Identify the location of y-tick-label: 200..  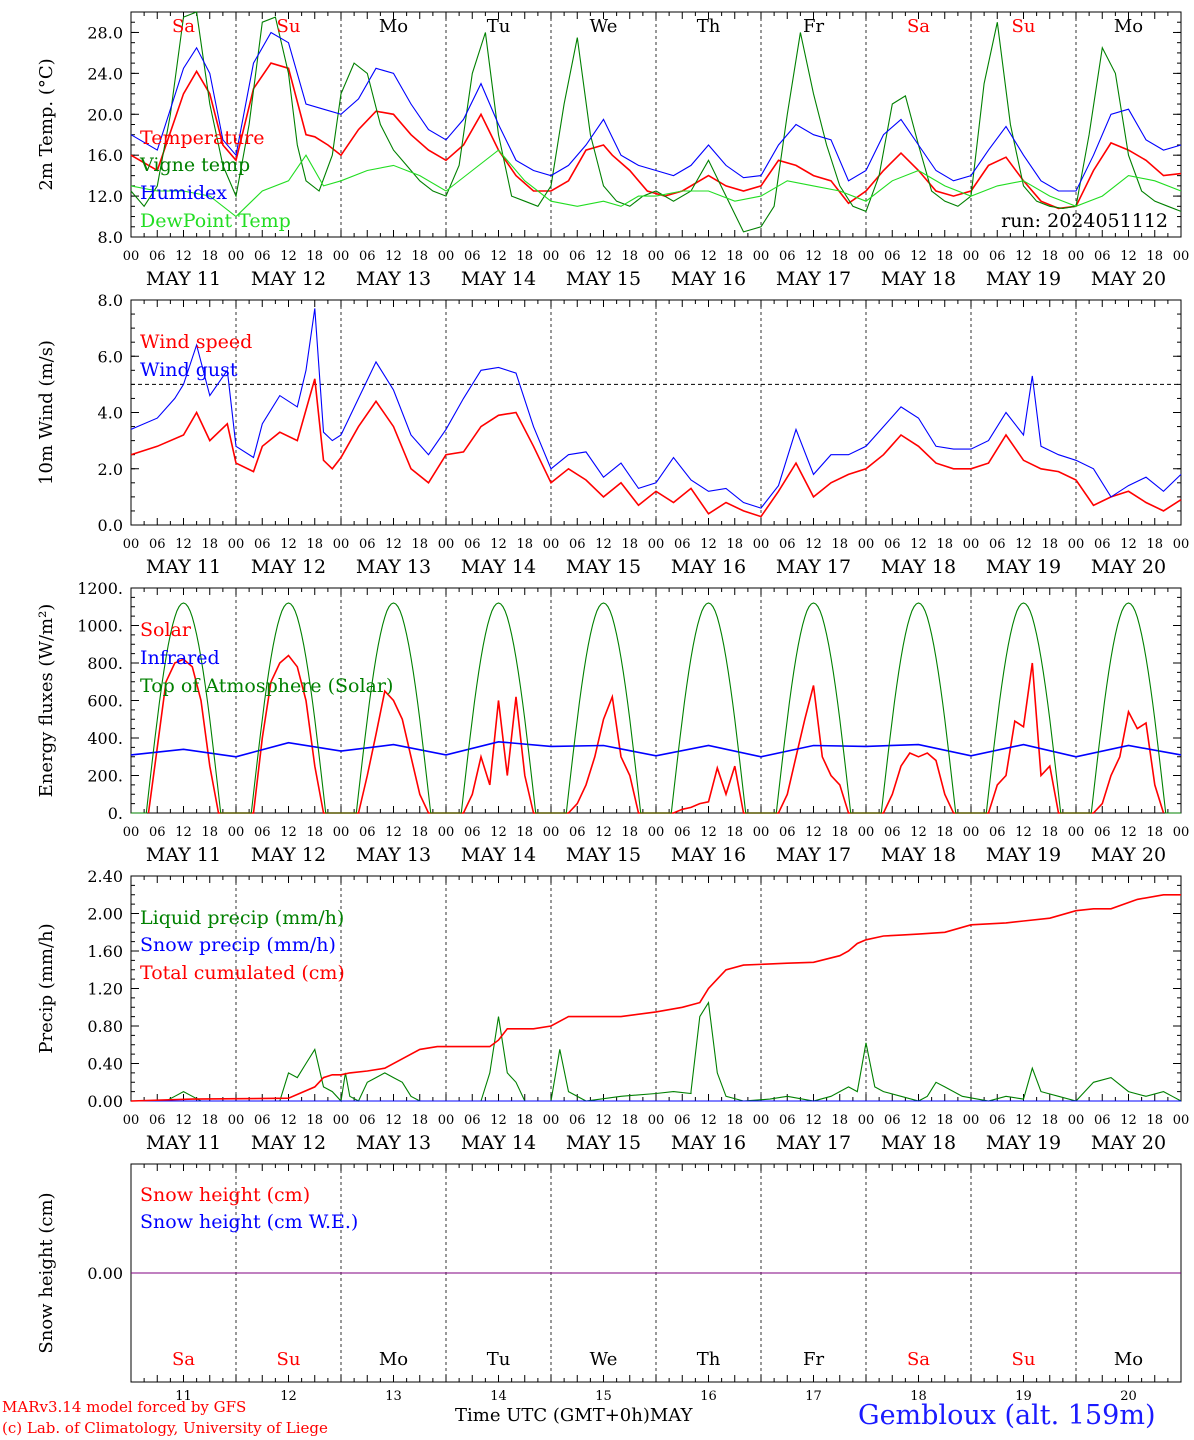
(105, 776).